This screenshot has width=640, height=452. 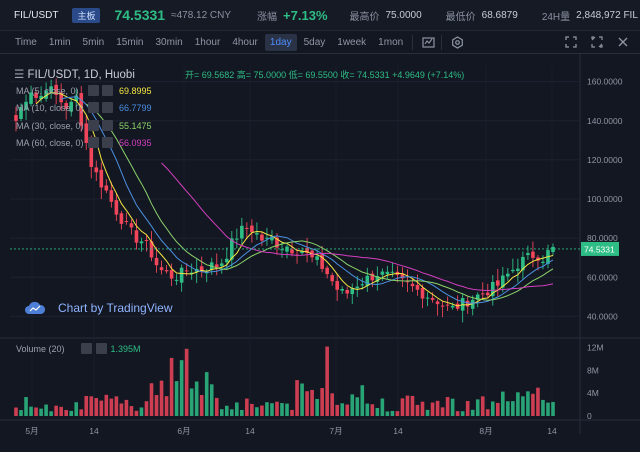 I want to click on ma-legend-60: MA (60, close, 0) 56.0935, so click(x=84, y=142).